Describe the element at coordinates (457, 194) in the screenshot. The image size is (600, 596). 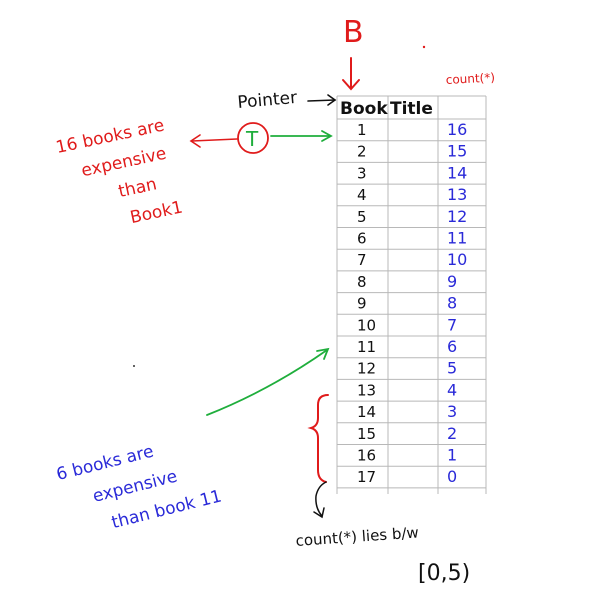
I see `count-cell: 13` at that location.